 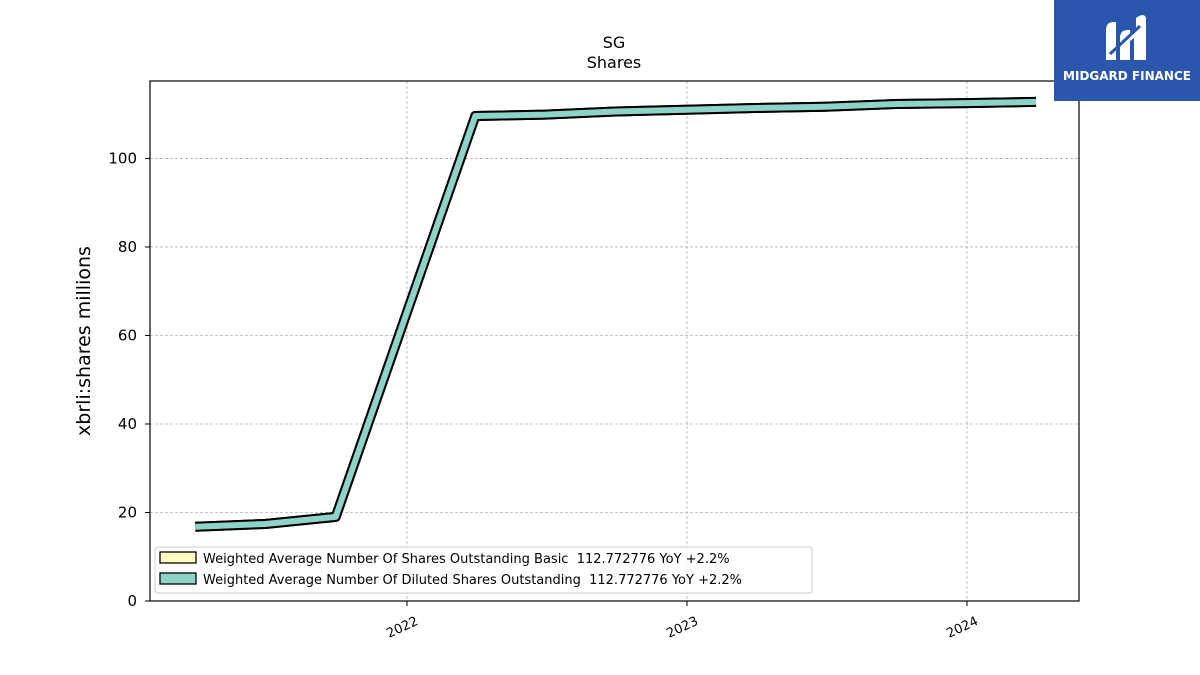 What do you see at coordinates (127, 335) in the screenshot?
I see `y-tick-label: 60` at bounding box center [127, 335].